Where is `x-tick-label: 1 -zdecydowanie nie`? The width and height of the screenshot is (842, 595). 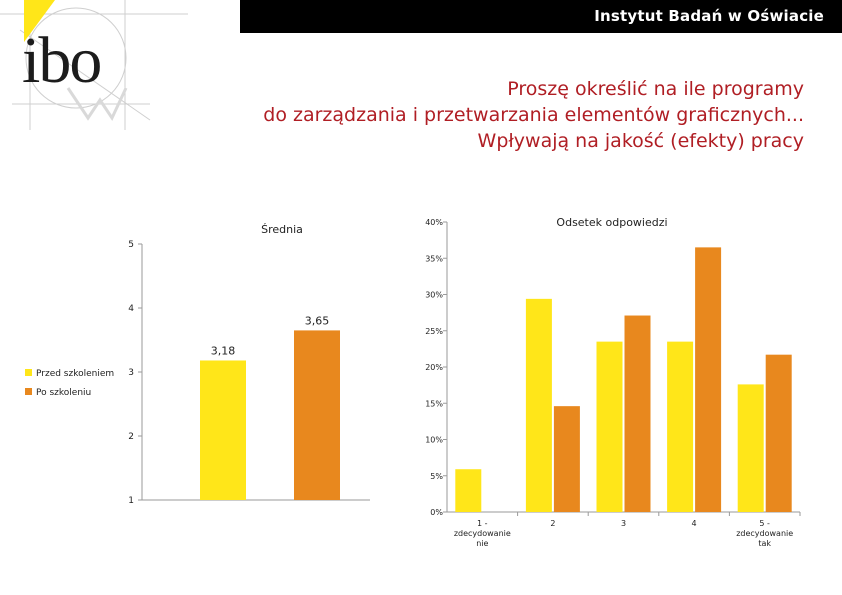 x-tick-label: 1 -zdecydowanie nie is located at coordinates (482, 533).